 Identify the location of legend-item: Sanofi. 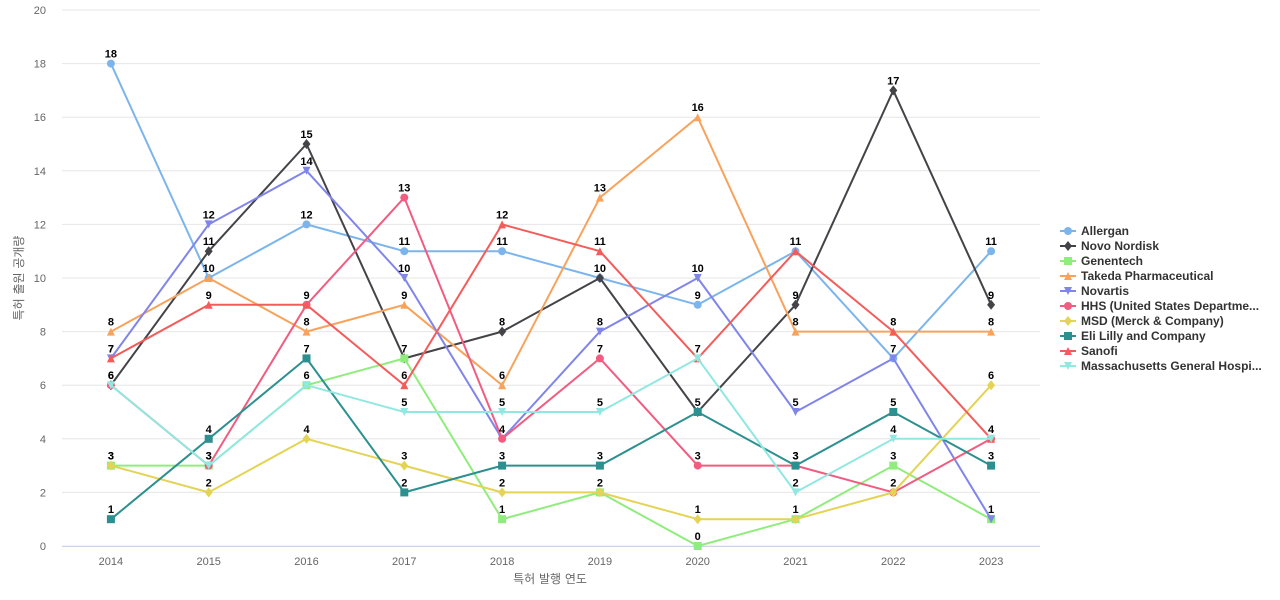
(1089, 351).